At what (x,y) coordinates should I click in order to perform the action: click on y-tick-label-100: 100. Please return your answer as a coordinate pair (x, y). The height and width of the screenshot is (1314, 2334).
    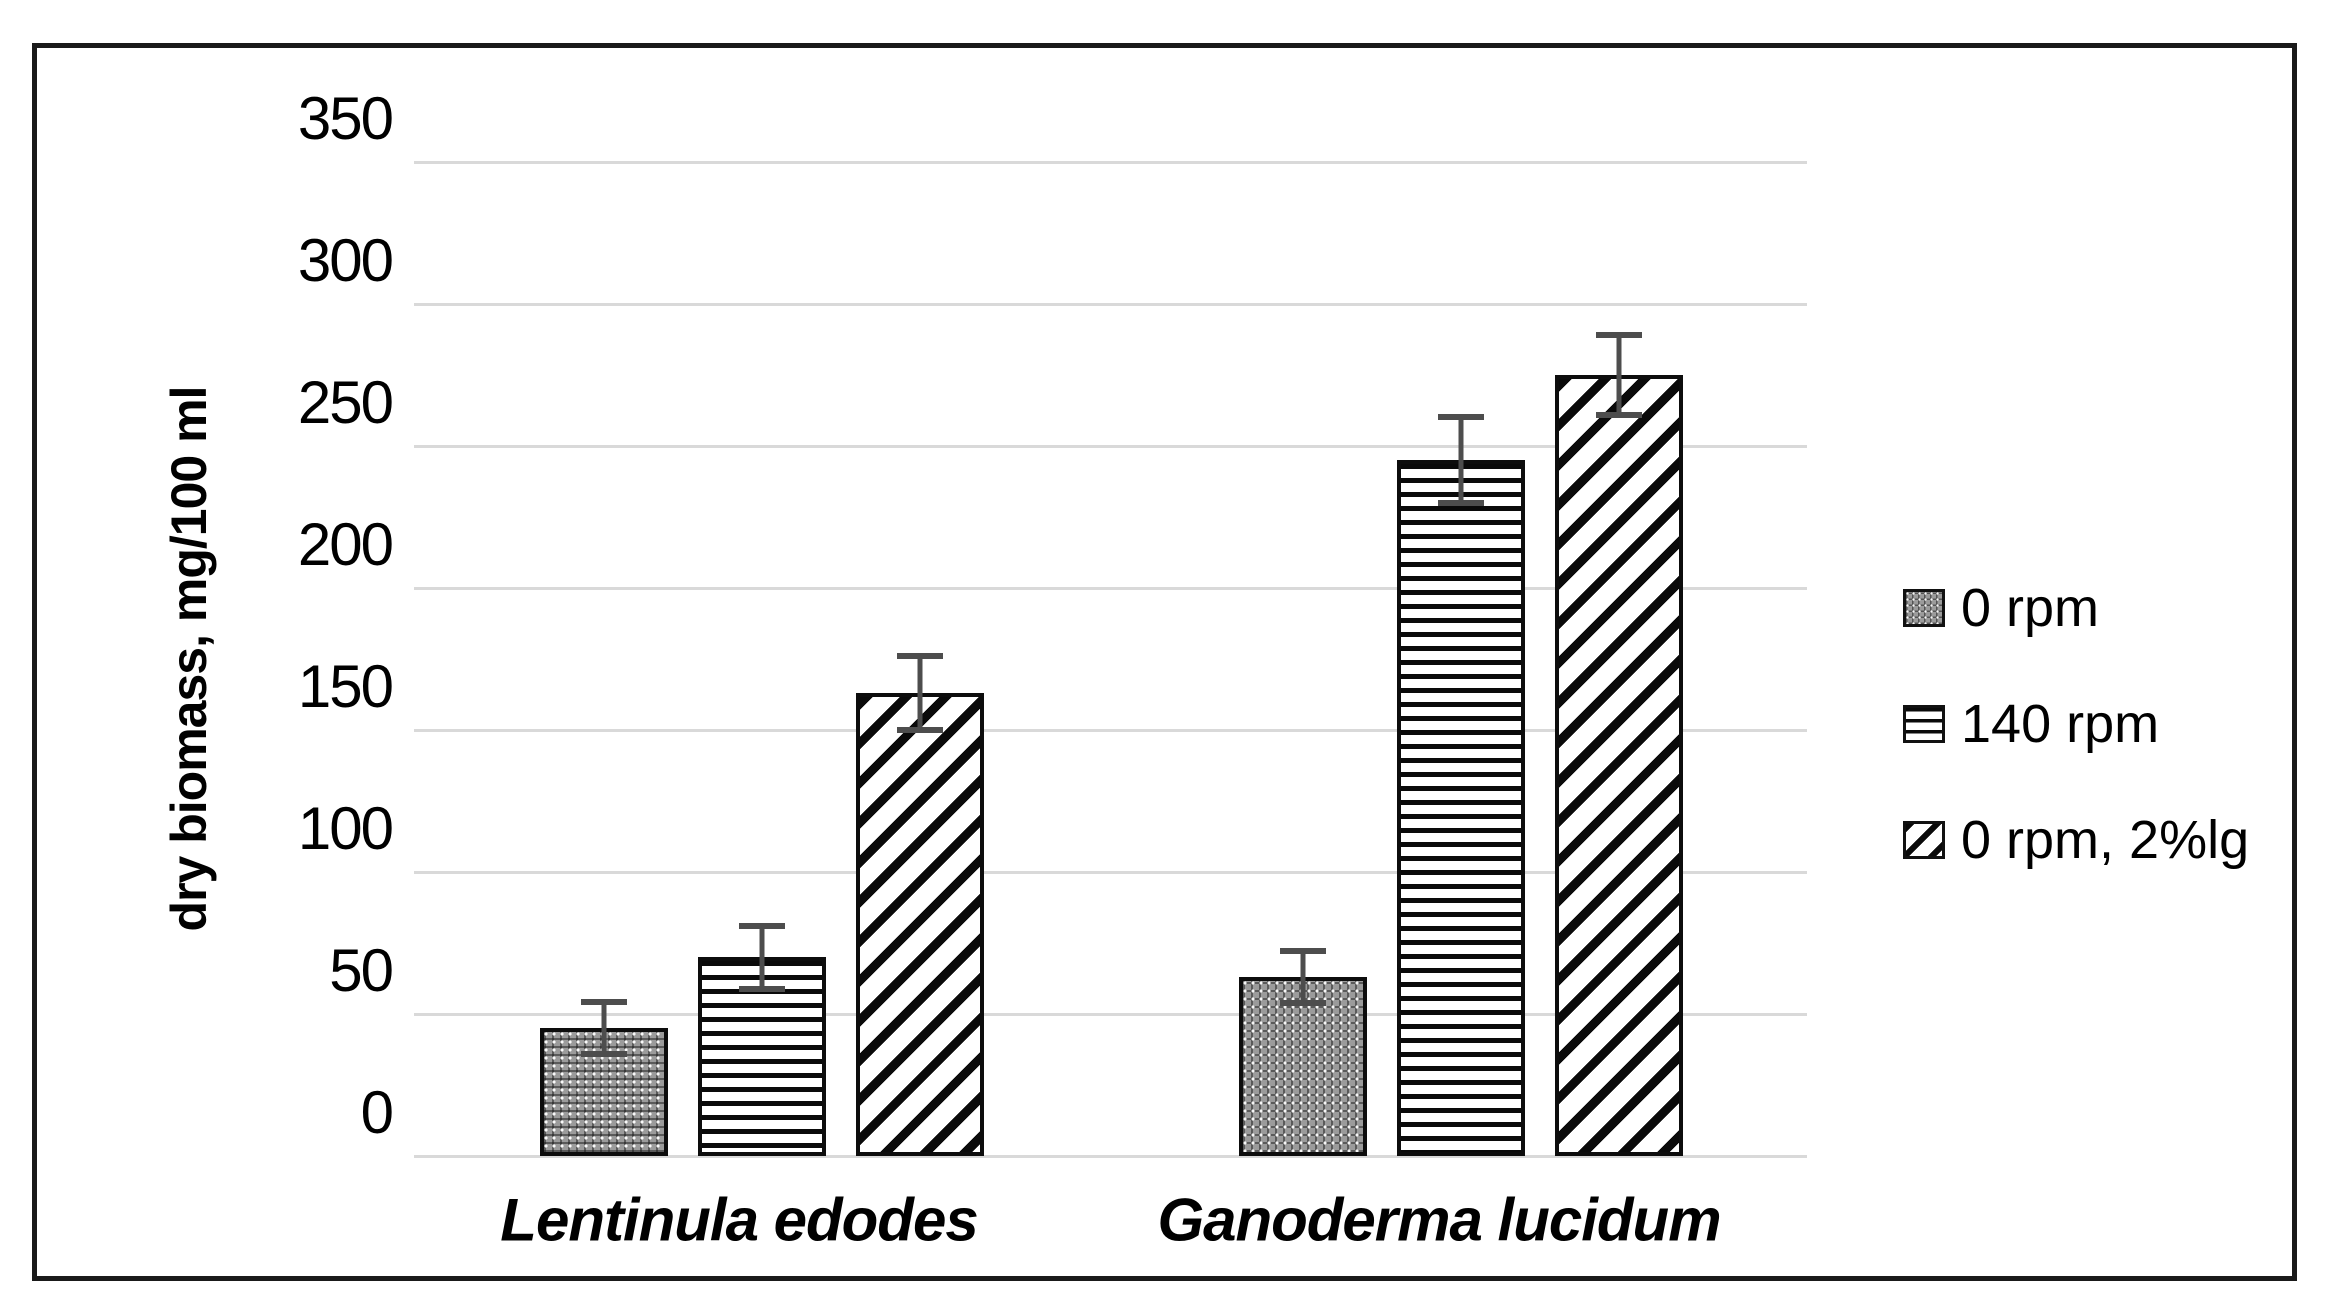
    Looking at the image, I should click on (345, 828).